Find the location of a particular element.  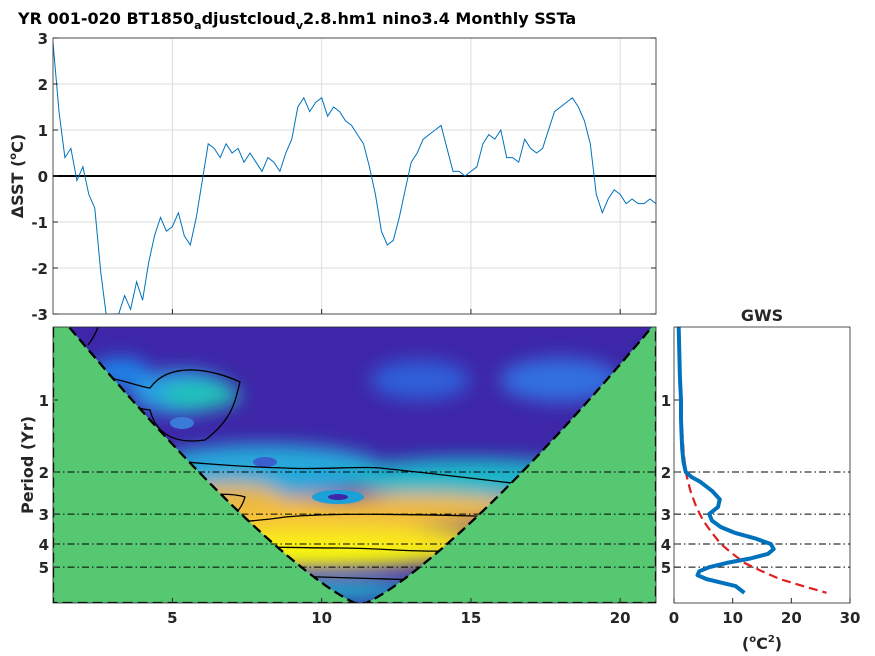

wavelet-x-tick-label: 20 is located at coordinates (620, 618).